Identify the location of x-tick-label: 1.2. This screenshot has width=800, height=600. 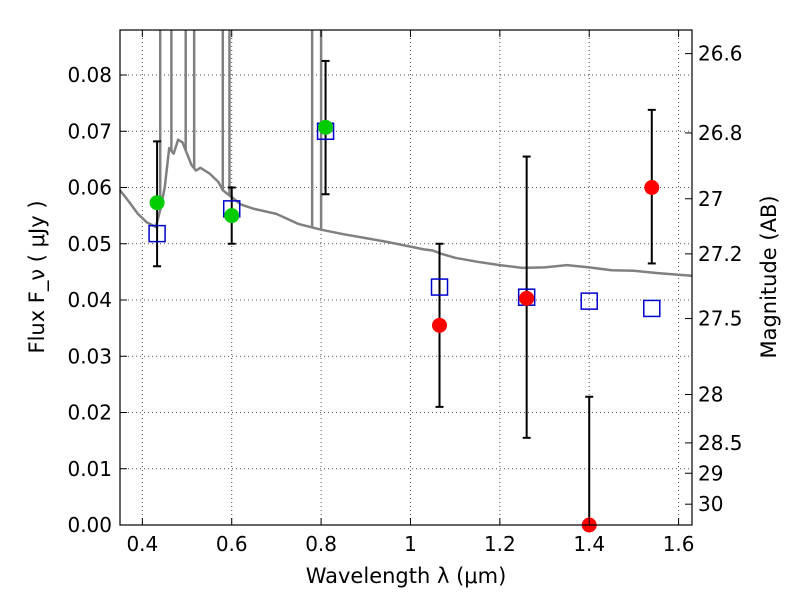
(500, 544).